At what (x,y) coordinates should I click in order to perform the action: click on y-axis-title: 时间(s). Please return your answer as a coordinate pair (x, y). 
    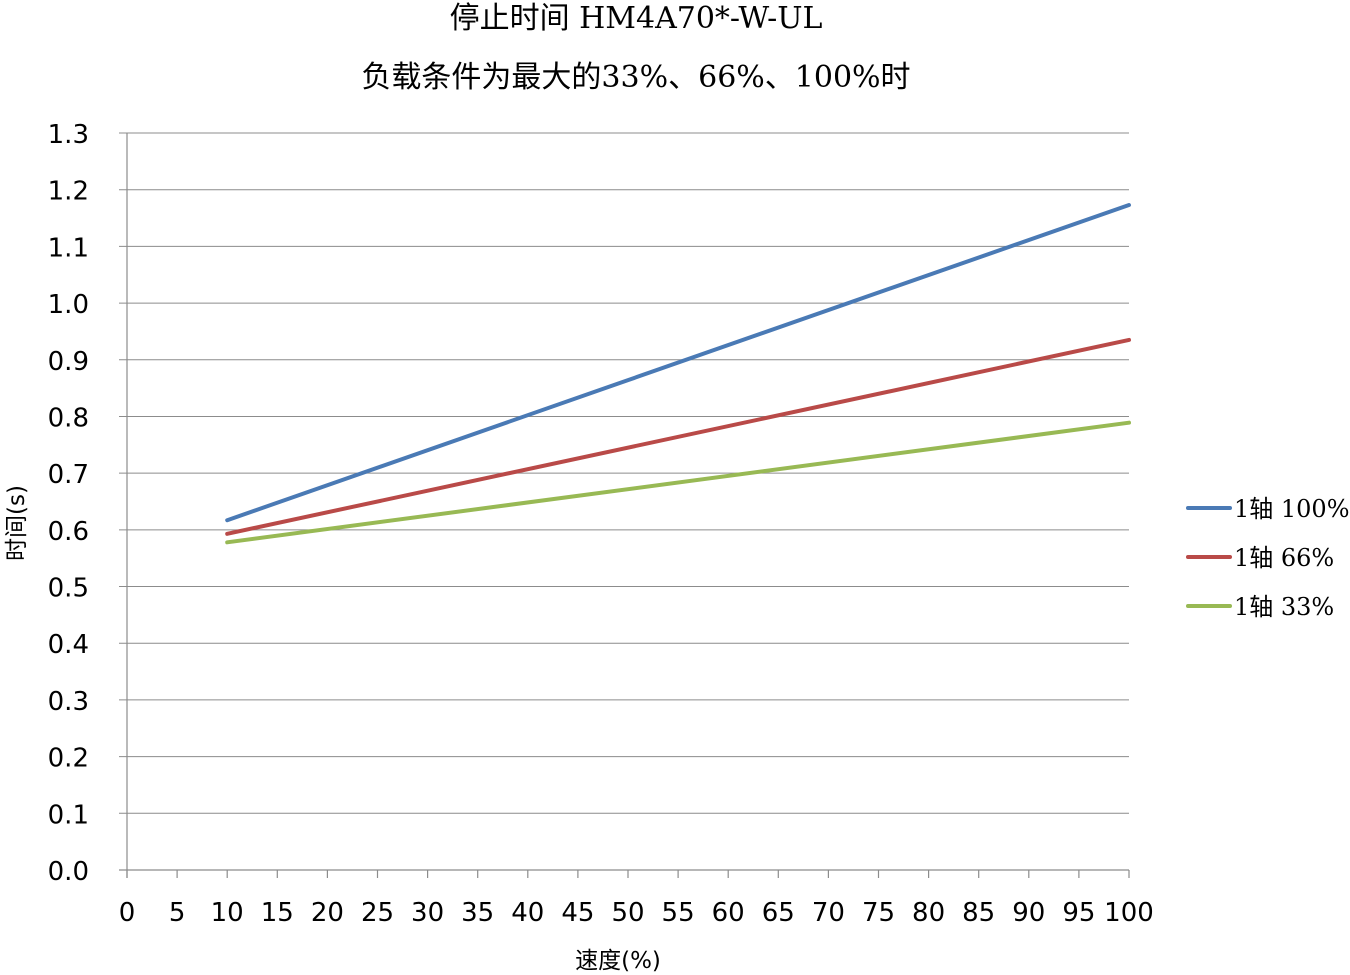
    Looking at the image, I should click on (17, 523).